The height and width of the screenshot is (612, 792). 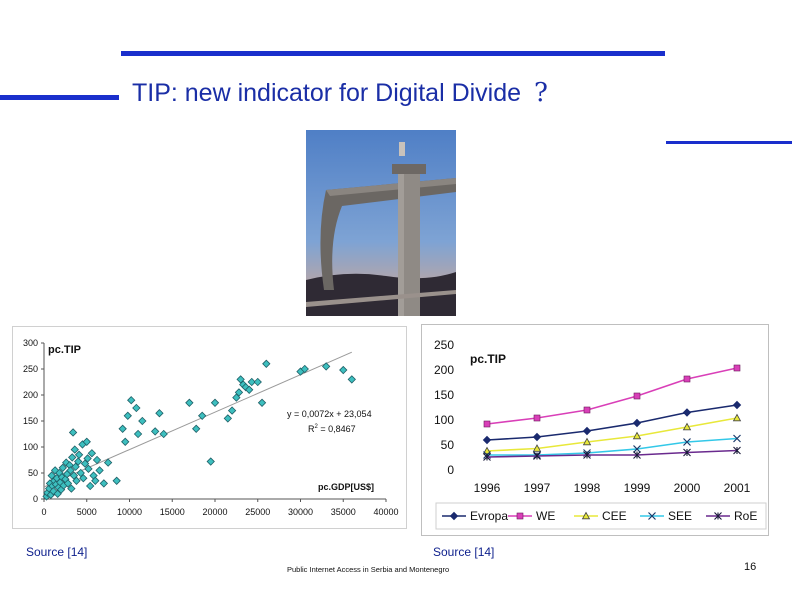 I want to click on line-y-tick-label: 100, so click(x=444, y=420).